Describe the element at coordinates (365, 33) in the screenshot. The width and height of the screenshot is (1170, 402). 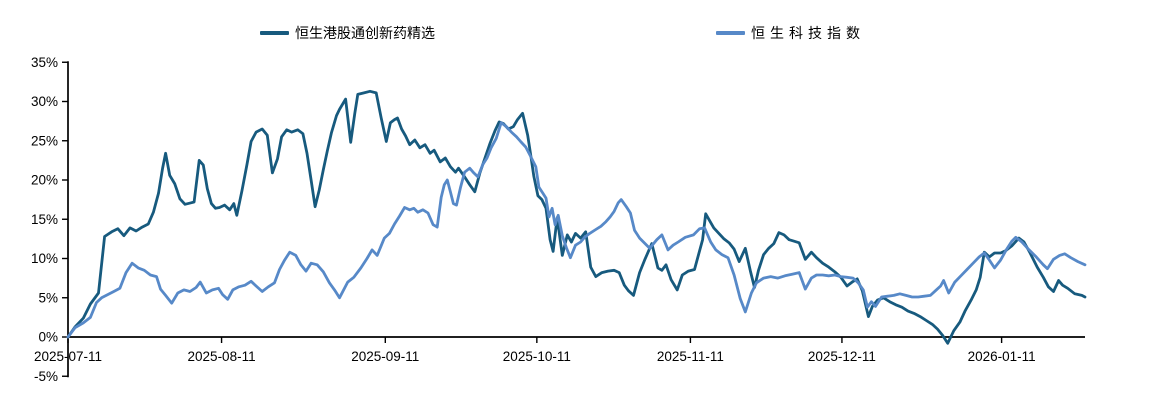
I see `legend-label: 恒生港股通创新药精选` at that location.